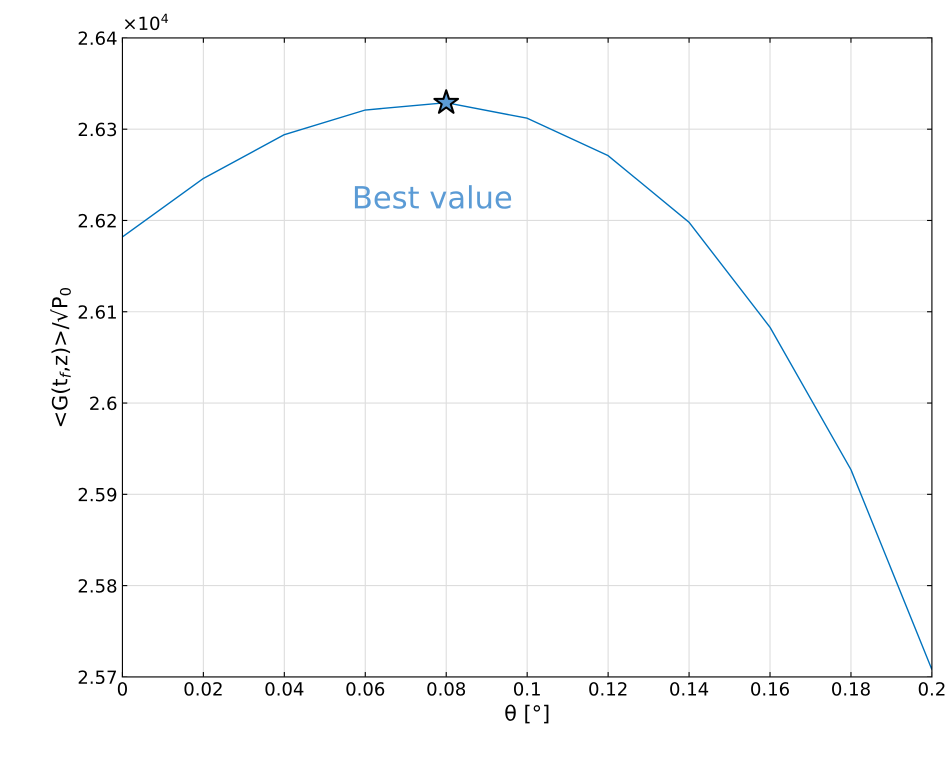  I want to click on x-tick-label: 0, so click(122, 689).